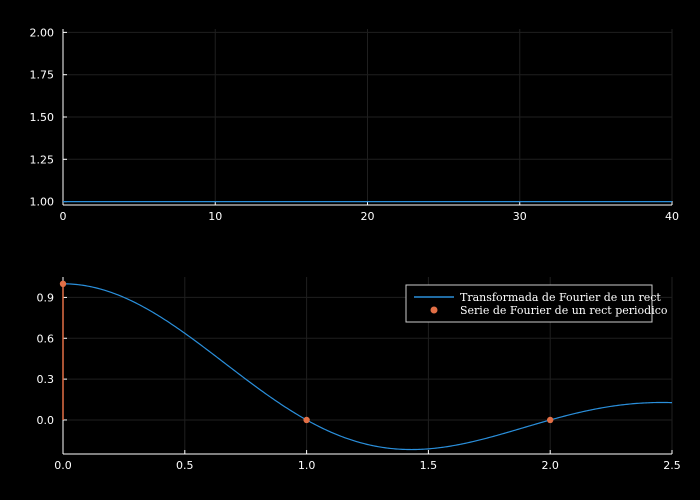  What do you see at coordinates (550, 465) in the screenshot?
I see `bottom-x-tick-label-4: 2.0` at bounding box center [550, 465].